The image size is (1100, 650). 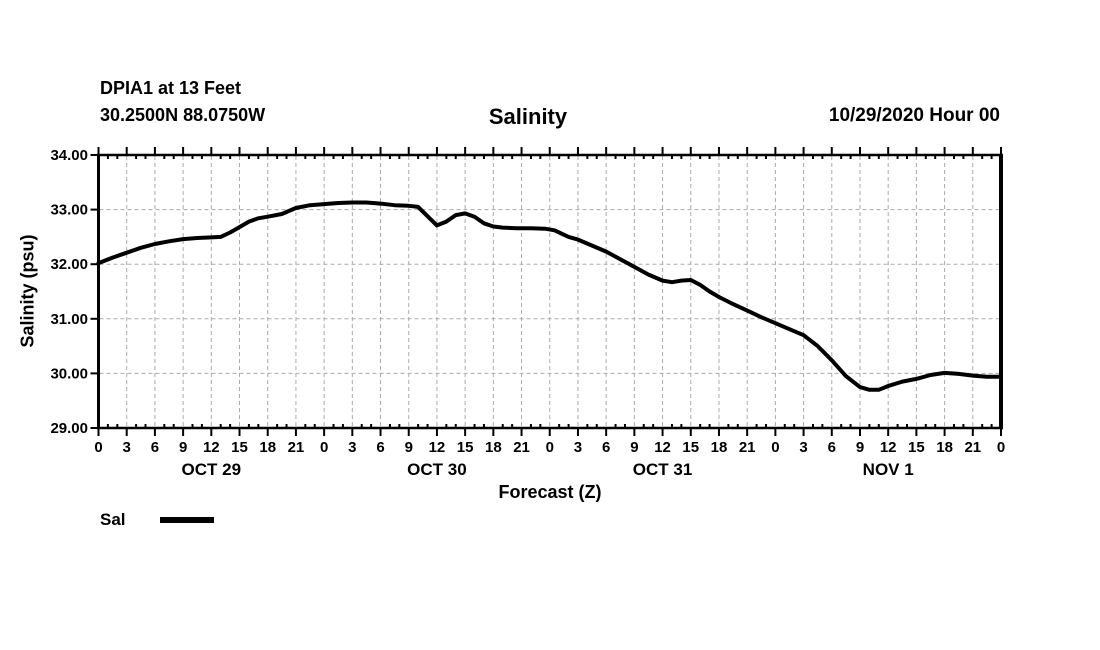 I want to click on chart-title: Salinity, so click(x=528, y=116).